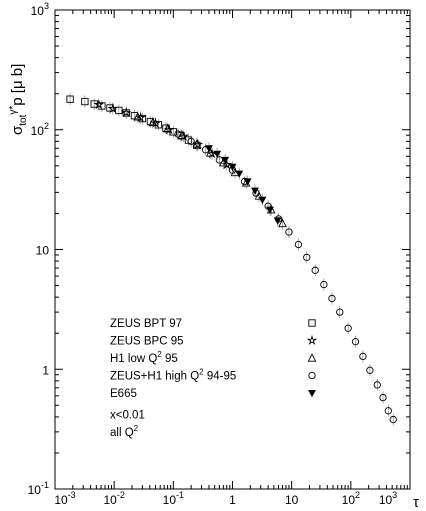 This screenshot has height=511, width=426. I want to click on y-tick-label: 1, so click(45, 370).